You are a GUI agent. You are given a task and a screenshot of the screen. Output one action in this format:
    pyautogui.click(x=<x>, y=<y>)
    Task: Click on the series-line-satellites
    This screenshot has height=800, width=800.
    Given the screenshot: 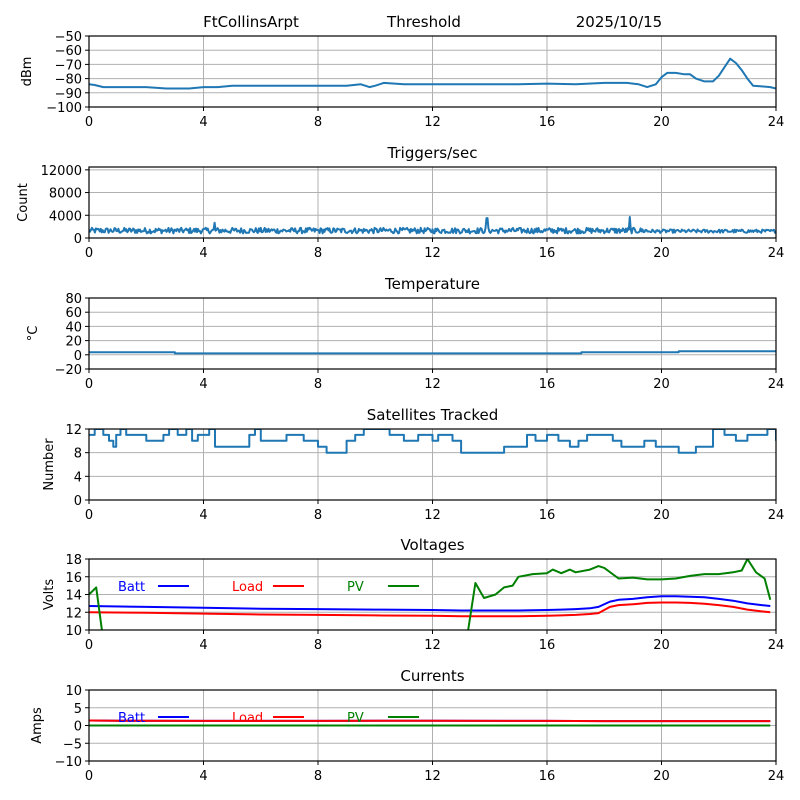 What is the action you would take?
    pyautogui.click(x=432, y=441)
    